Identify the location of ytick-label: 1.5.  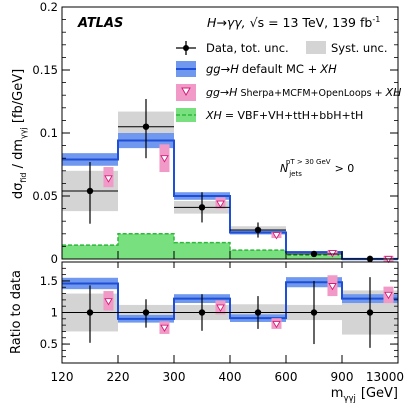
(49, 281).